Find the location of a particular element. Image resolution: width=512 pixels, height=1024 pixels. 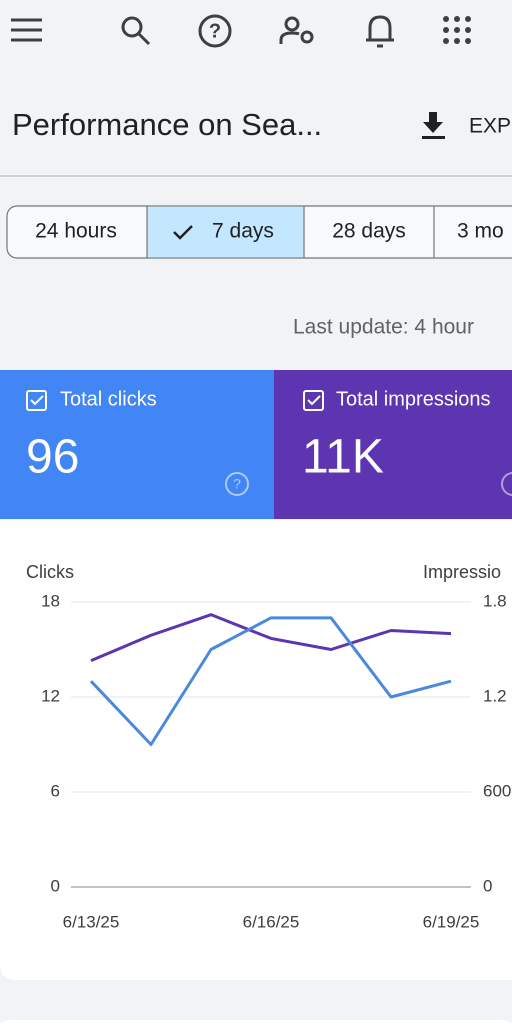

y2-tick-label: 1.8 is located at coordinates (495, 600).